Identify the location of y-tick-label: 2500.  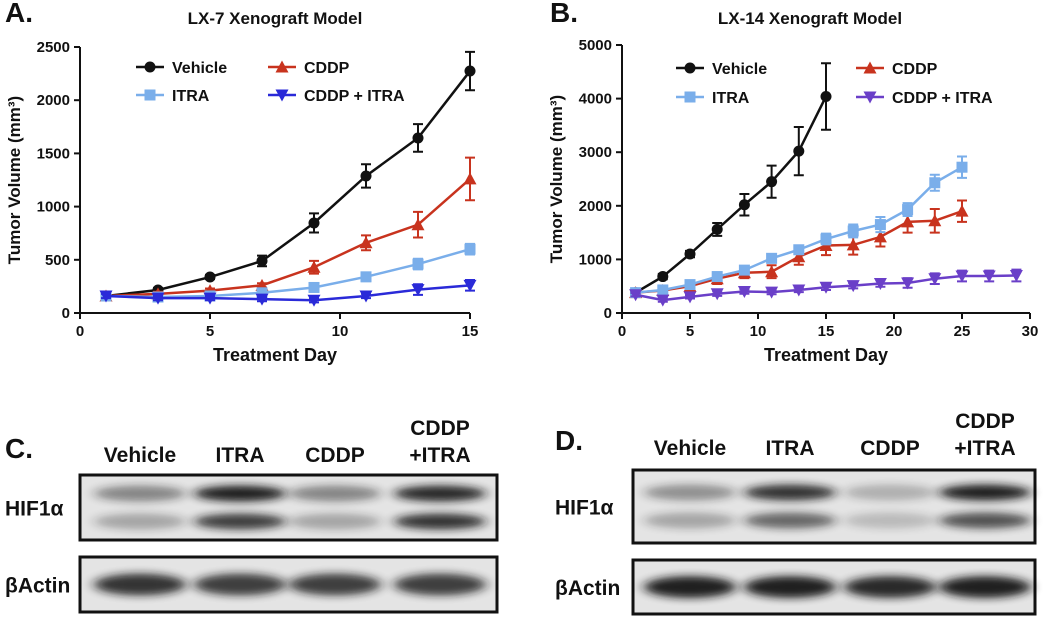
(53, 47).